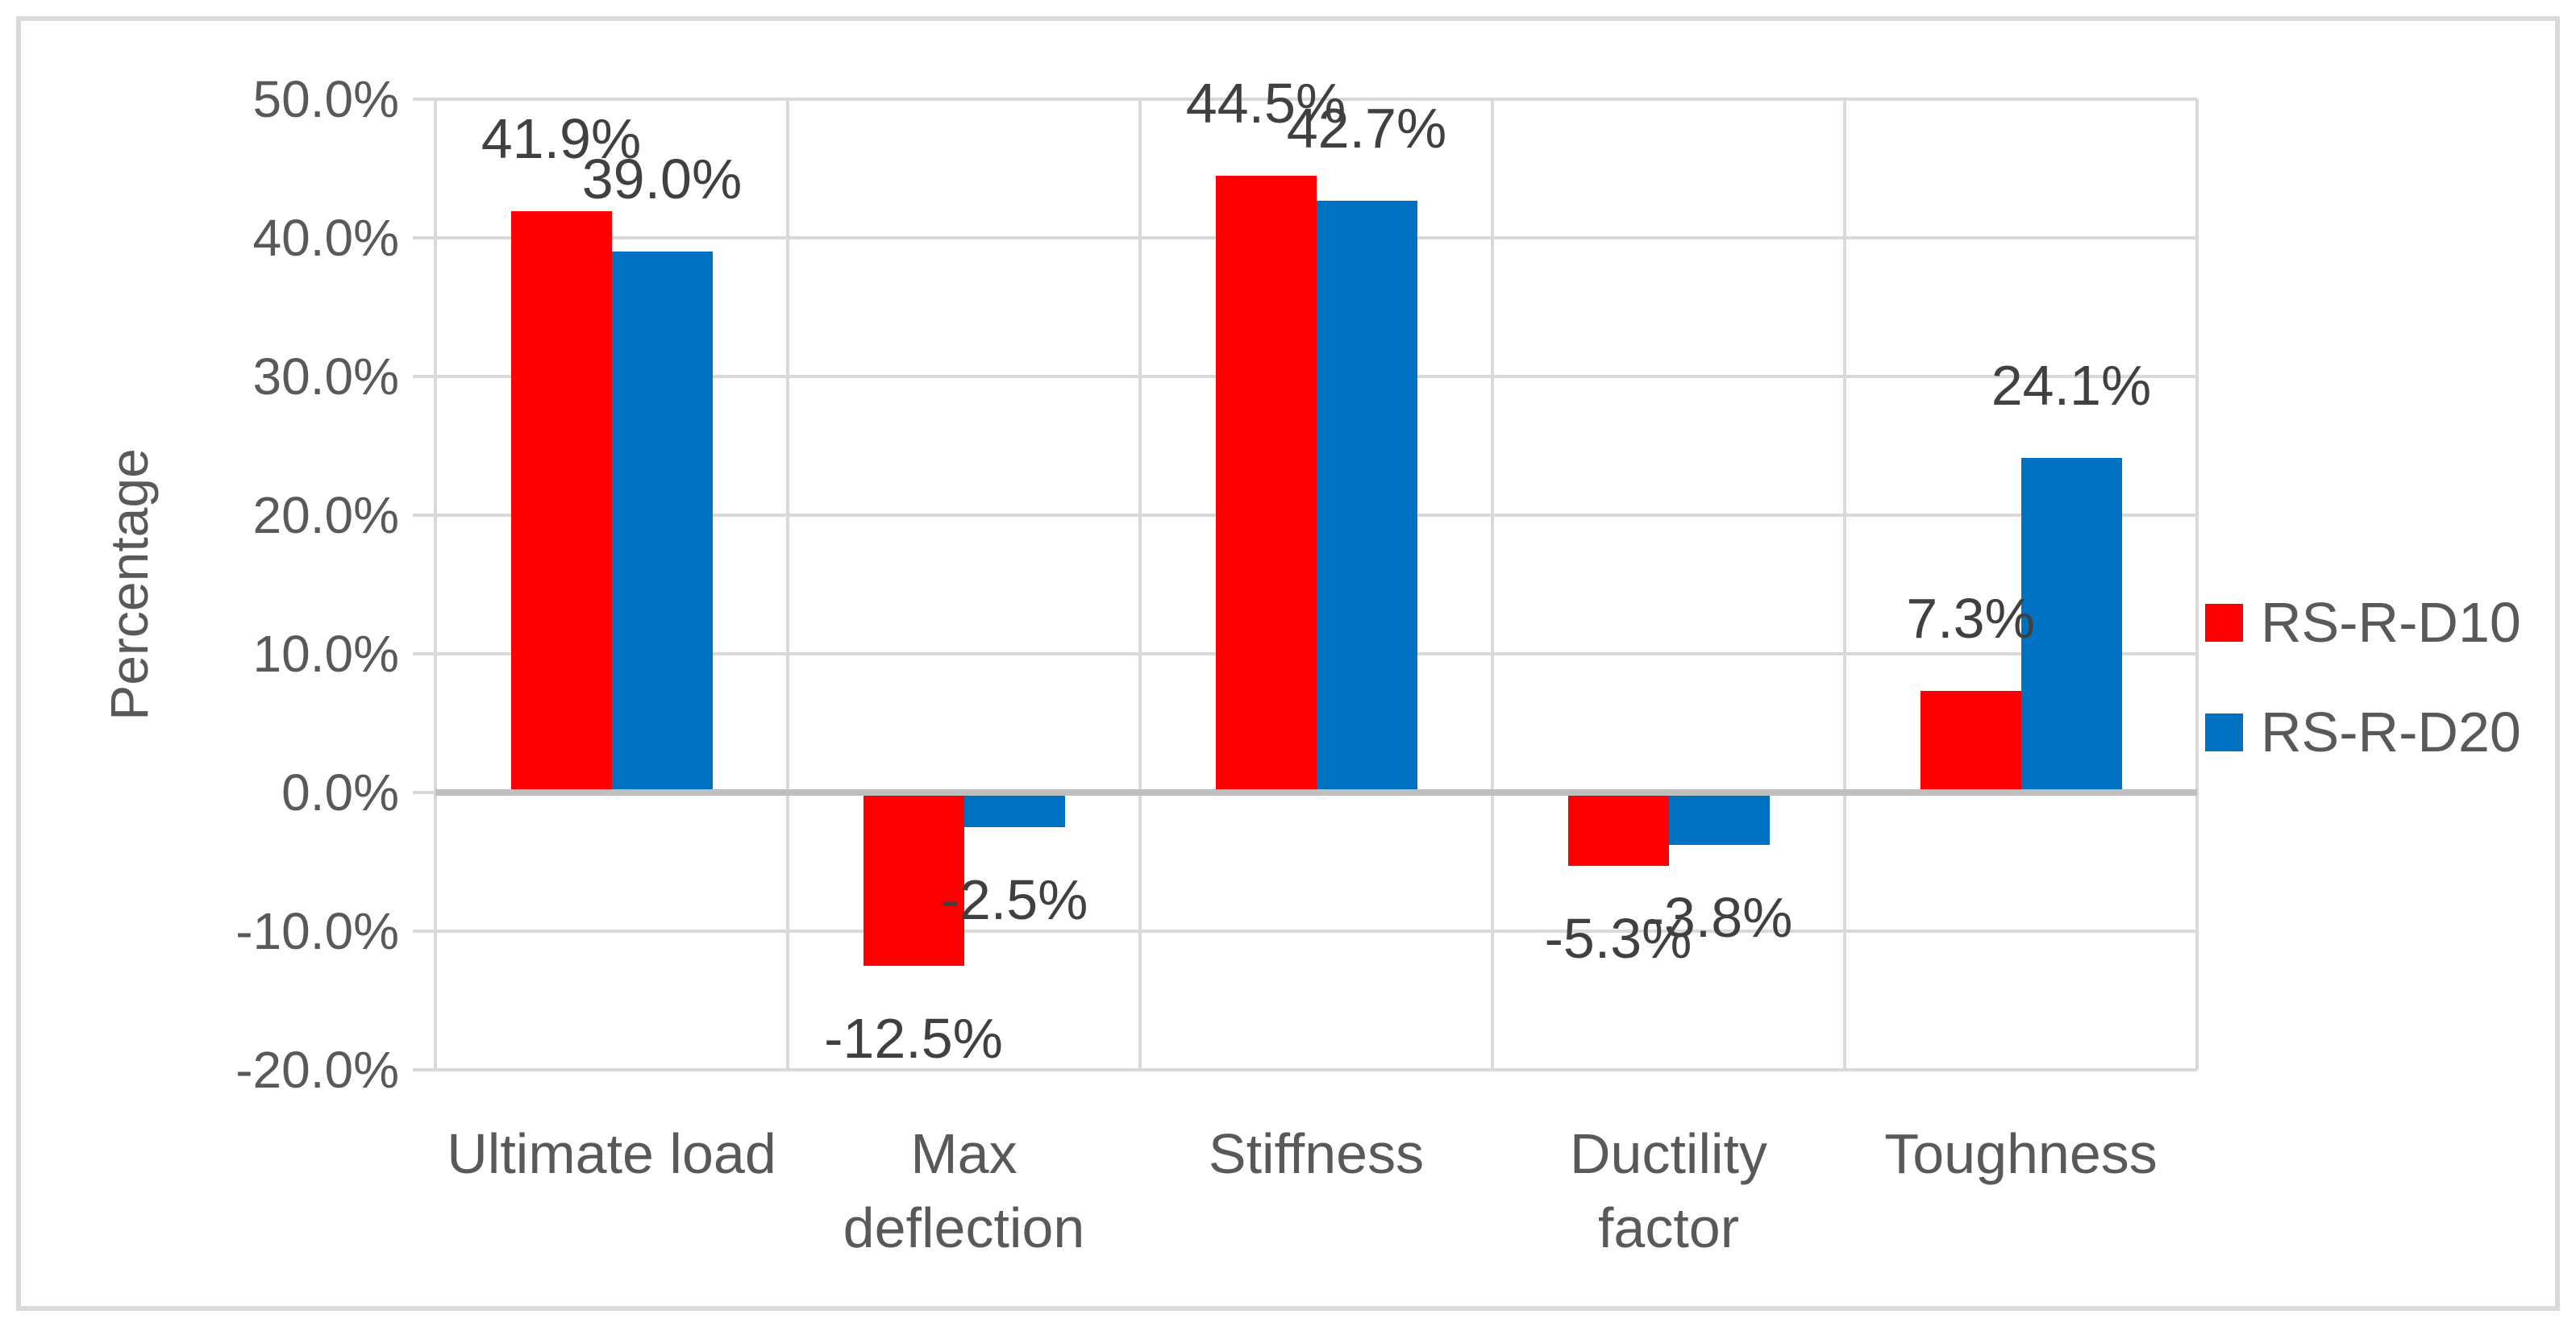 The height and width of the screenshot is (1327, 2576). Describe the element at coordinates (2224, 622) in the screenshot. I see `legend-swatch-rs-r-d10` at that location.